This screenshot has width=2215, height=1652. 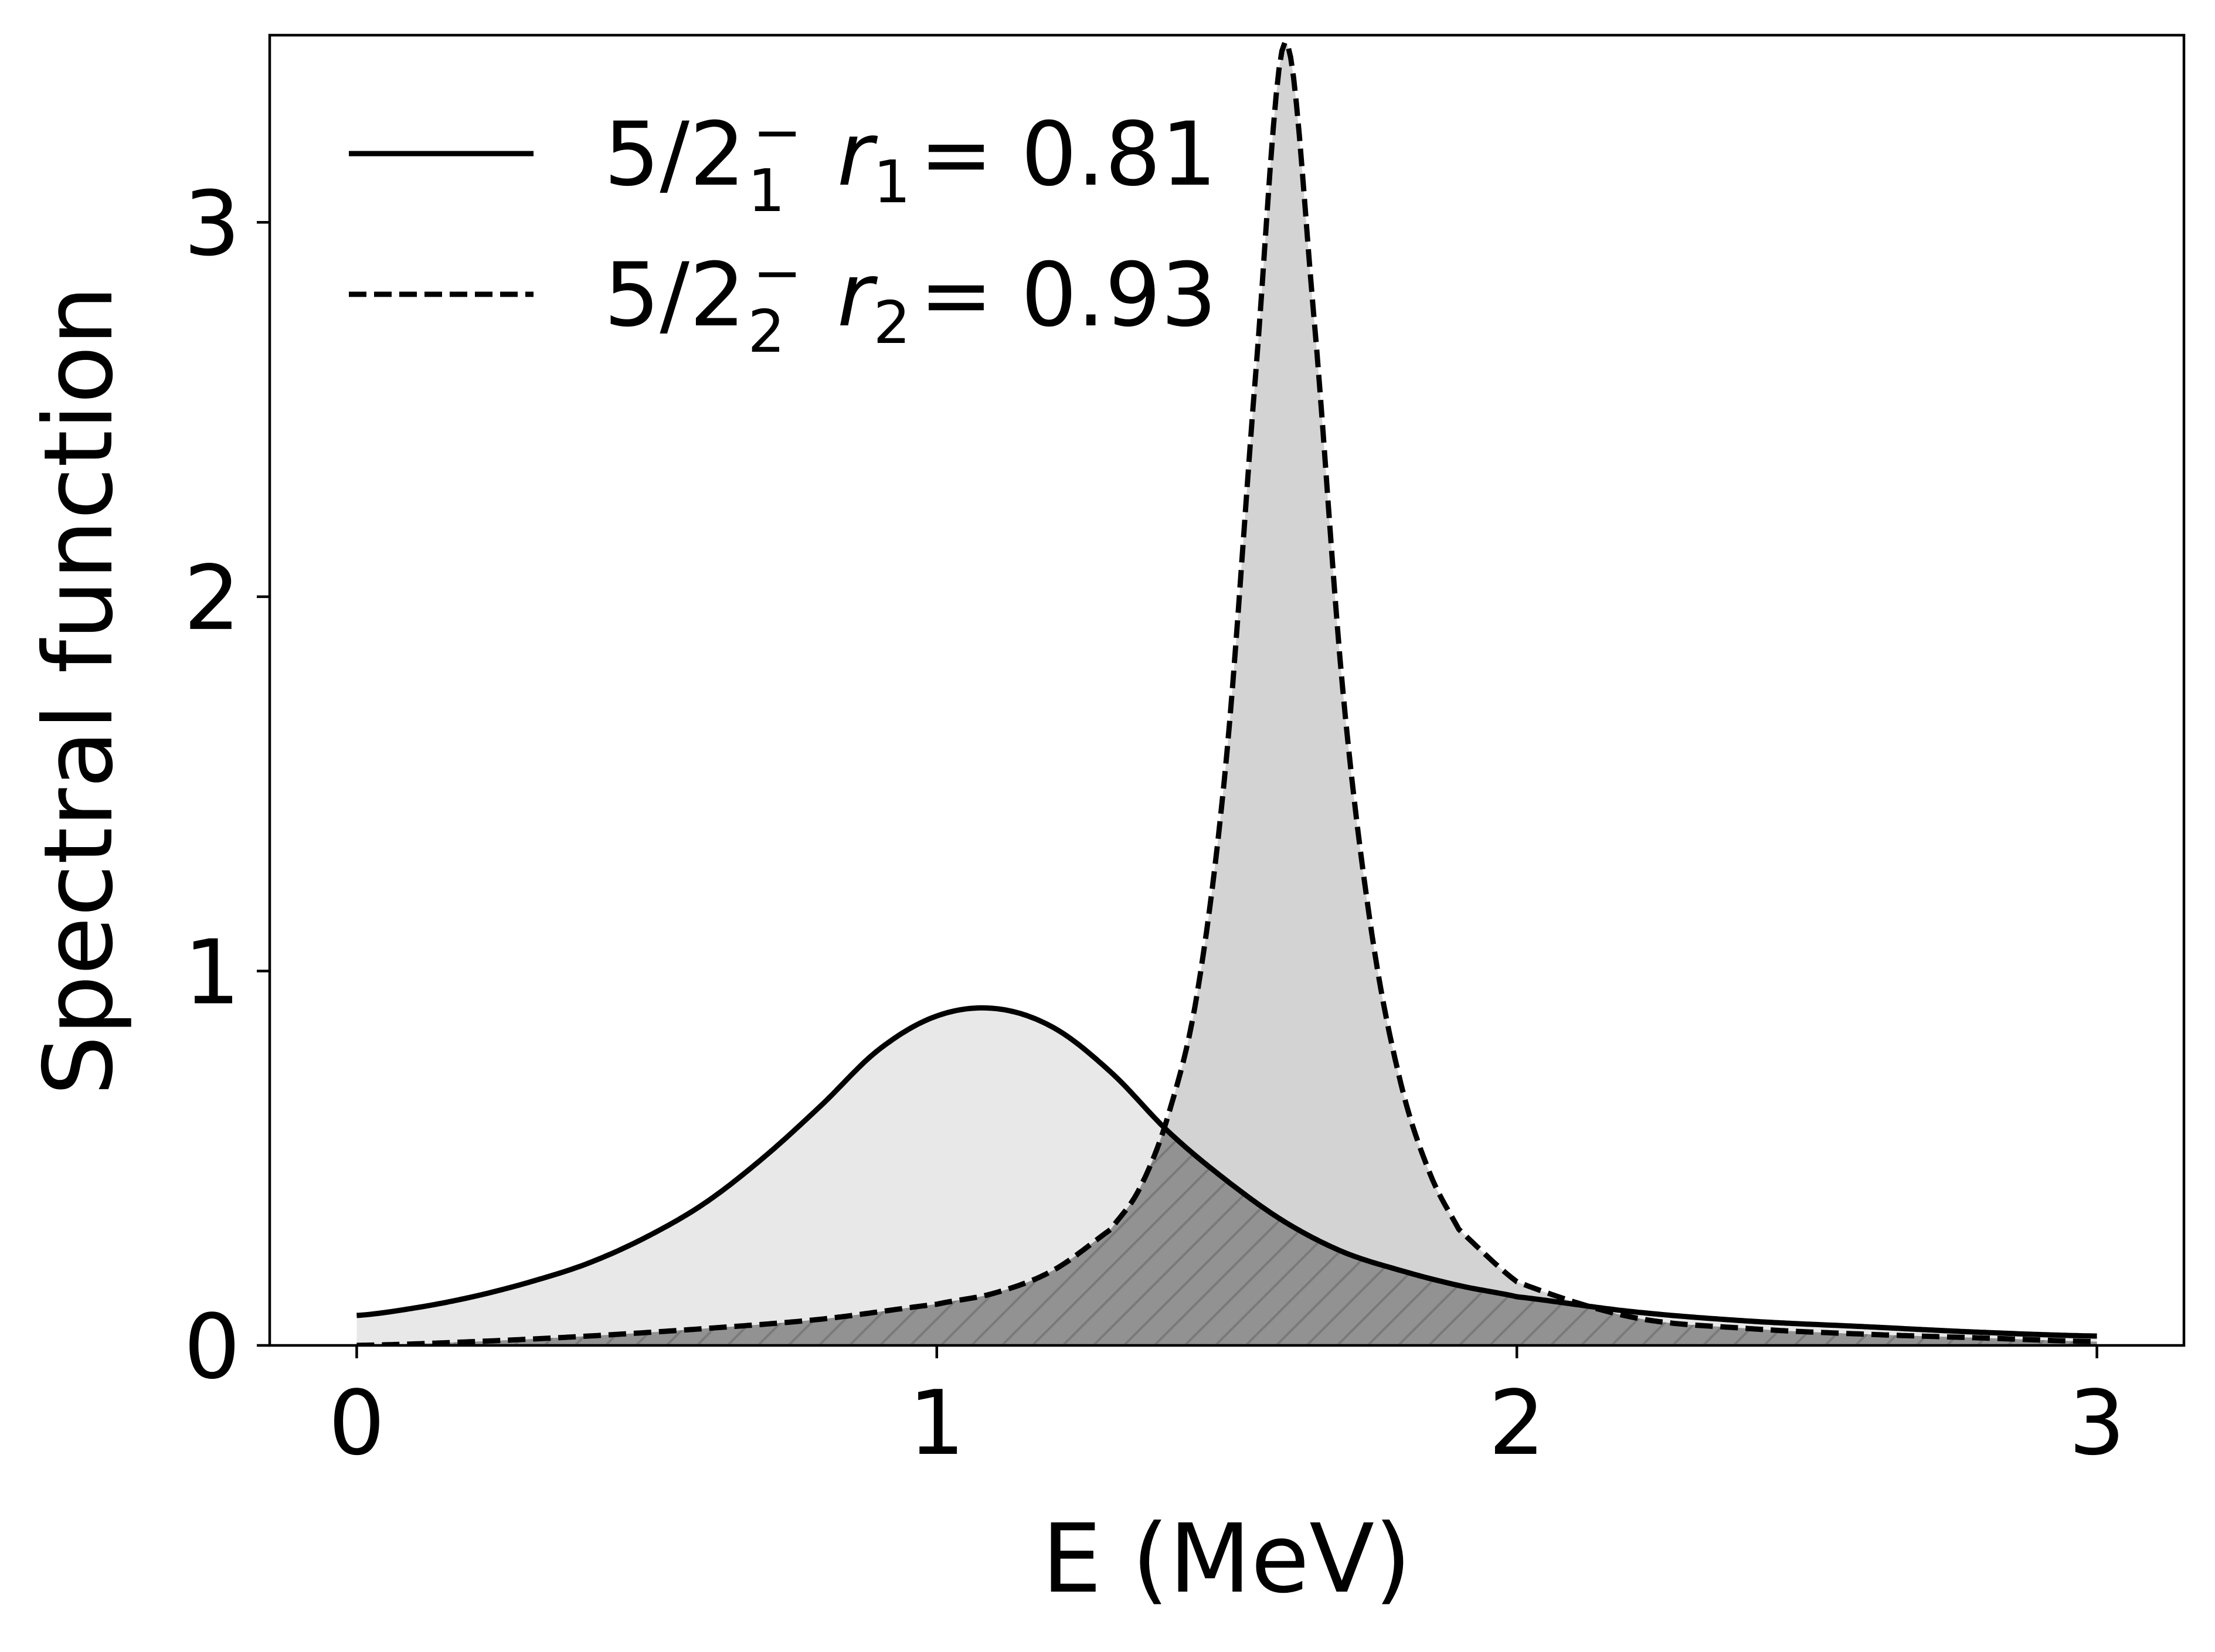 What do you see at coordinates (783, 232) in the screenshot?
I see `legend: 5/21− r1 = 0.81 5/22− r2 = 0.93` at bounding box center [783, 232].